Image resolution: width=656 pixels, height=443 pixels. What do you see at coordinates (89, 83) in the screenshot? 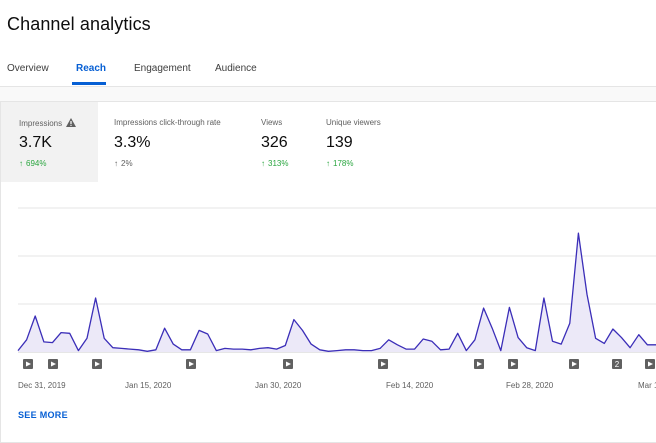
I see `active-tab-indicator` at bounding box center [89, 83].